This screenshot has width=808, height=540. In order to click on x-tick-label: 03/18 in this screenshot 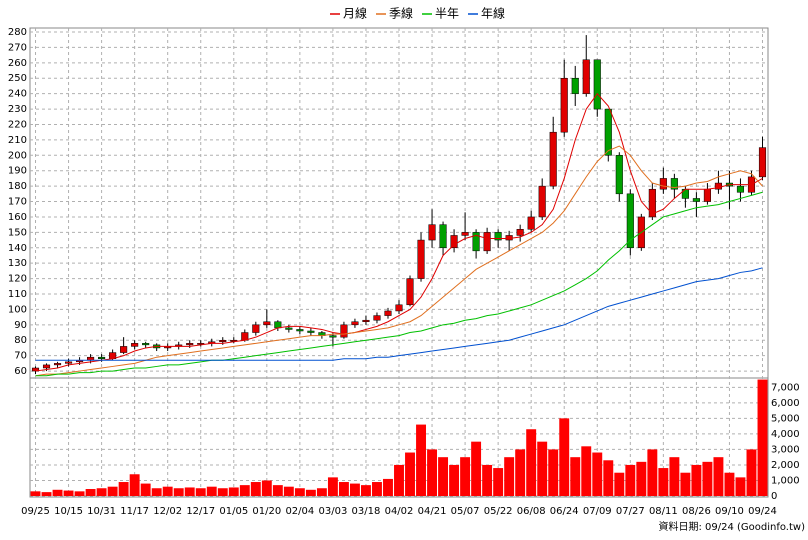, I will do `click(366, 511)`.